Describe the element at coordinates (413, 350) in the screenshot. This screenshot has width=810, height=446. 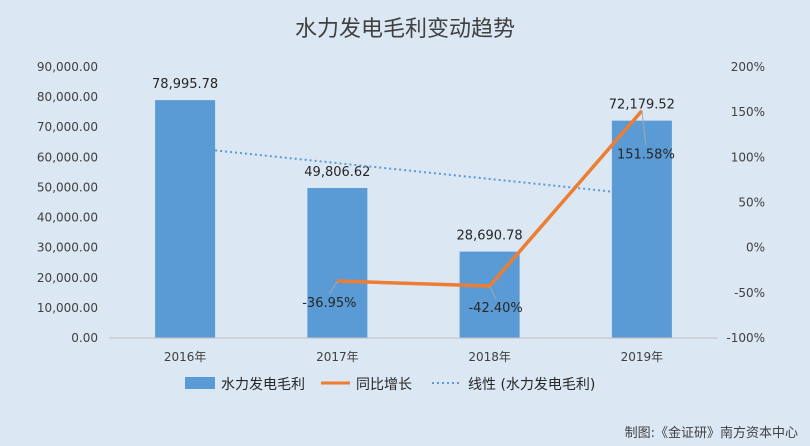
I see `x-axis: 2016年 2017年 2018年 2019年` at that location.